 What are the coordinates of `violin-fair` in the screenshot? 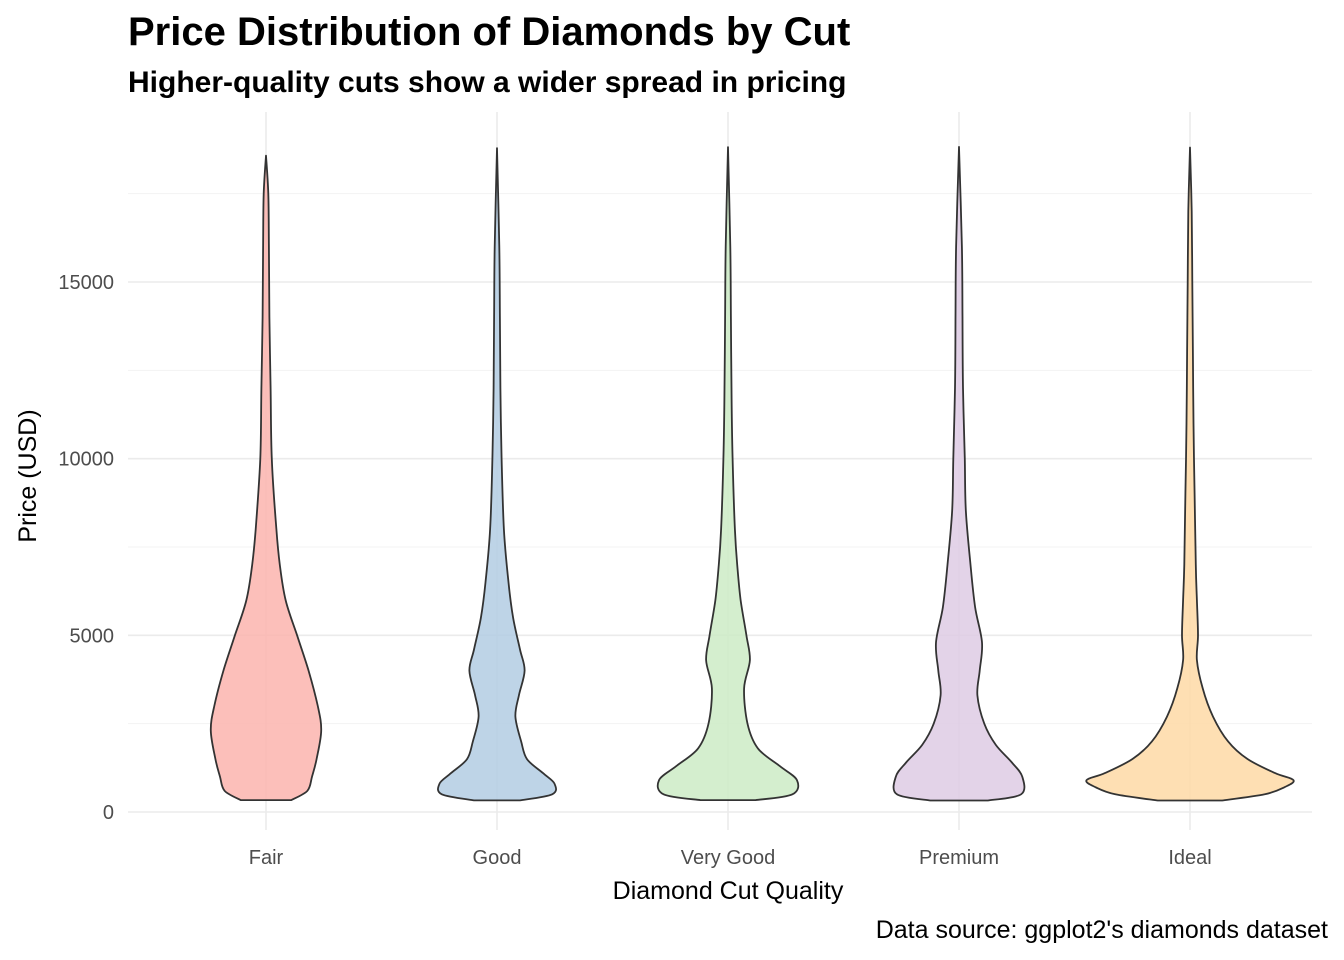 It's located at (266, 477).